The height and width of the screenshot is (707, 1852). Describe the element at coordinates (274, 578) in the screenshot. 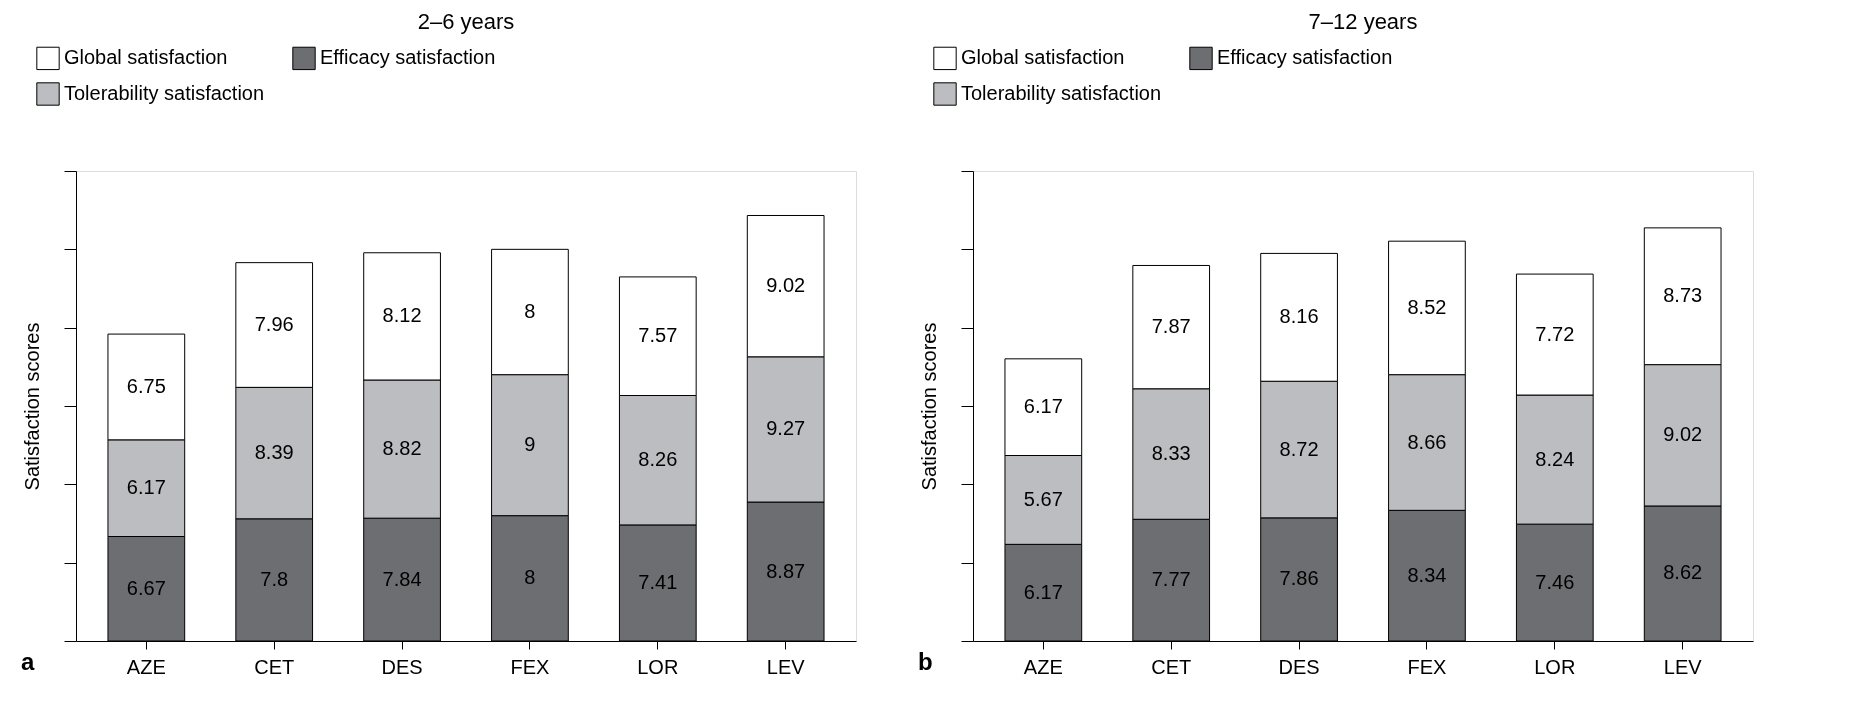

I see `data-label: 7.8` at that location.